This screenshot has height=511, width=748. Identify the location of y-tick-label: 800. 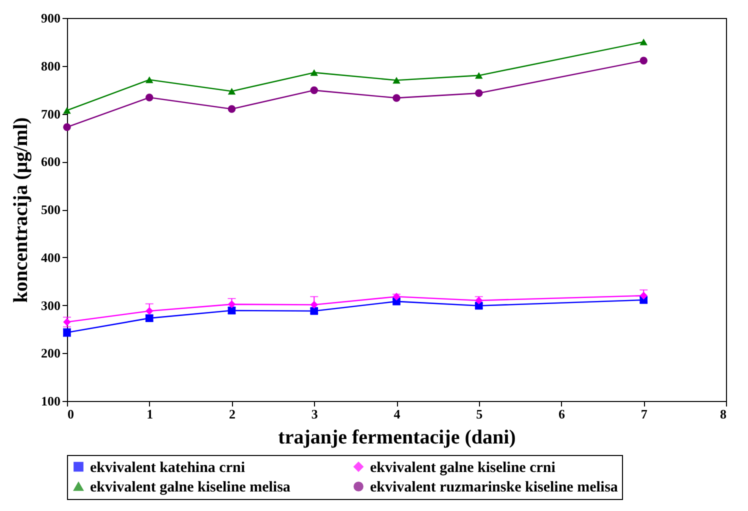
(50, 66).